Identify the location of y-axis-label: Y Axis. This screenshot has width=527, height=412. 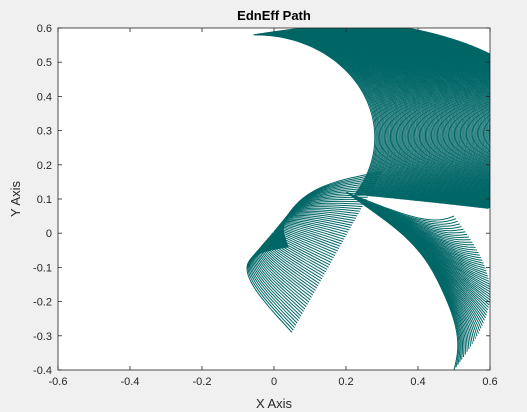
(15, 199).